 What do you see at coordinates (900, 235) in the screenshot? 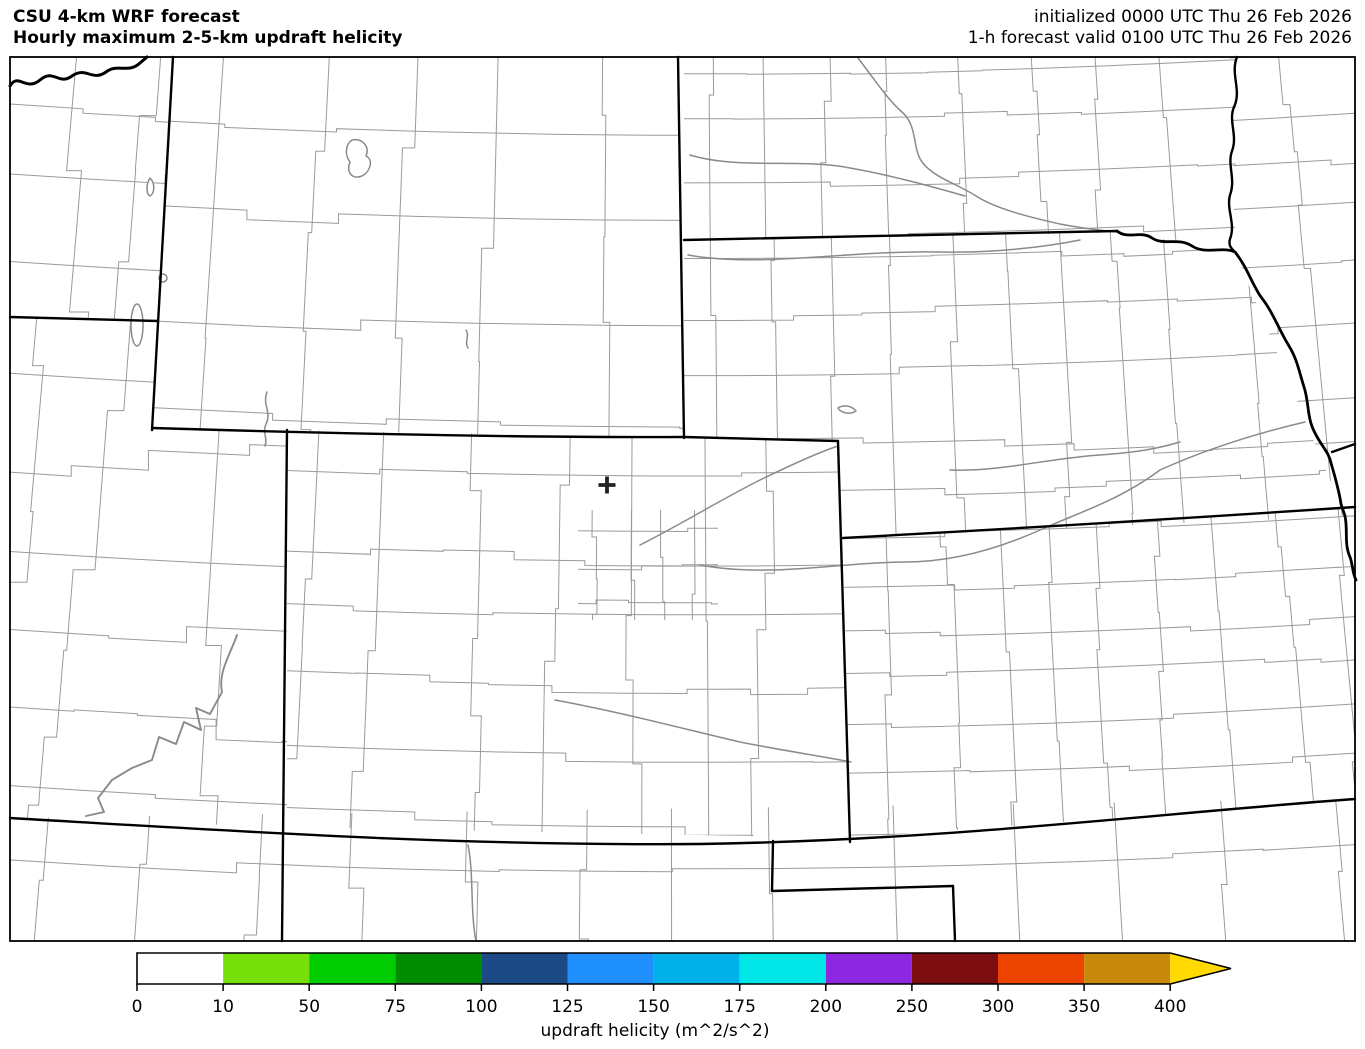
I see `border-sd-nebraska` at bounding box center [900, 235].